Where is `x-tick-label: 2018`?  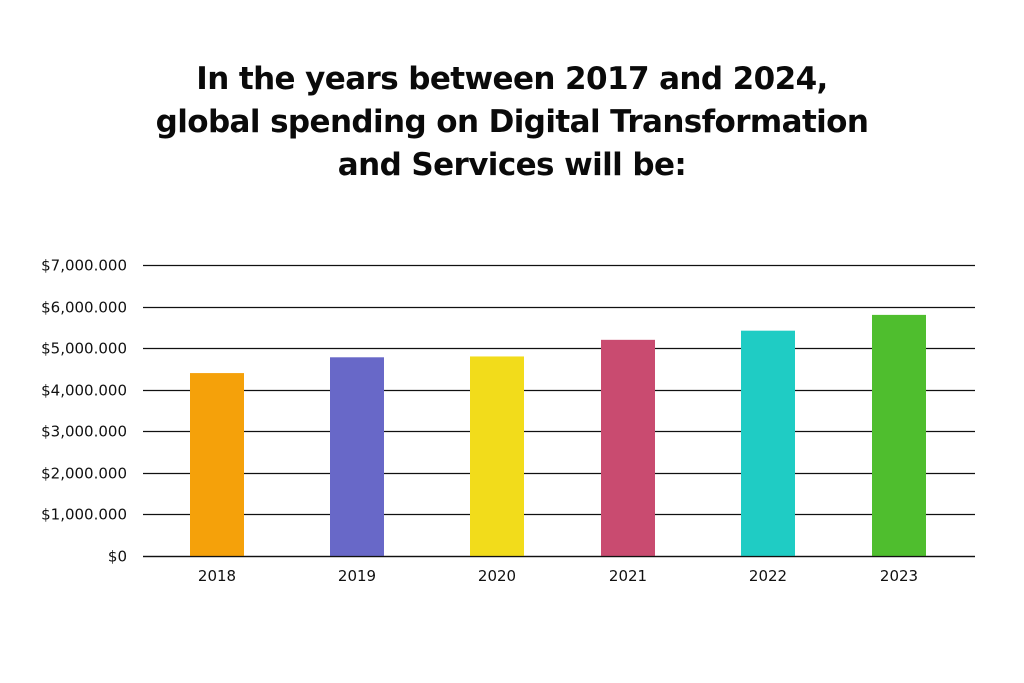 x-tick-label: 2018 is located at coordinates (217, 576).